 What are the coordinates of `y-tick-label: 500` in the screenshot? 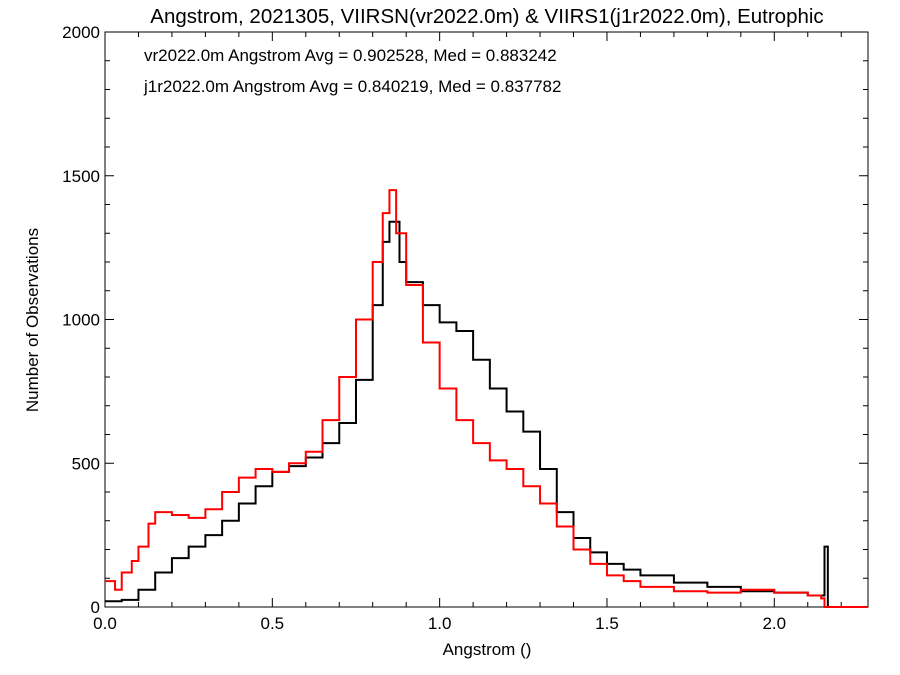 It's located at (86, 463).